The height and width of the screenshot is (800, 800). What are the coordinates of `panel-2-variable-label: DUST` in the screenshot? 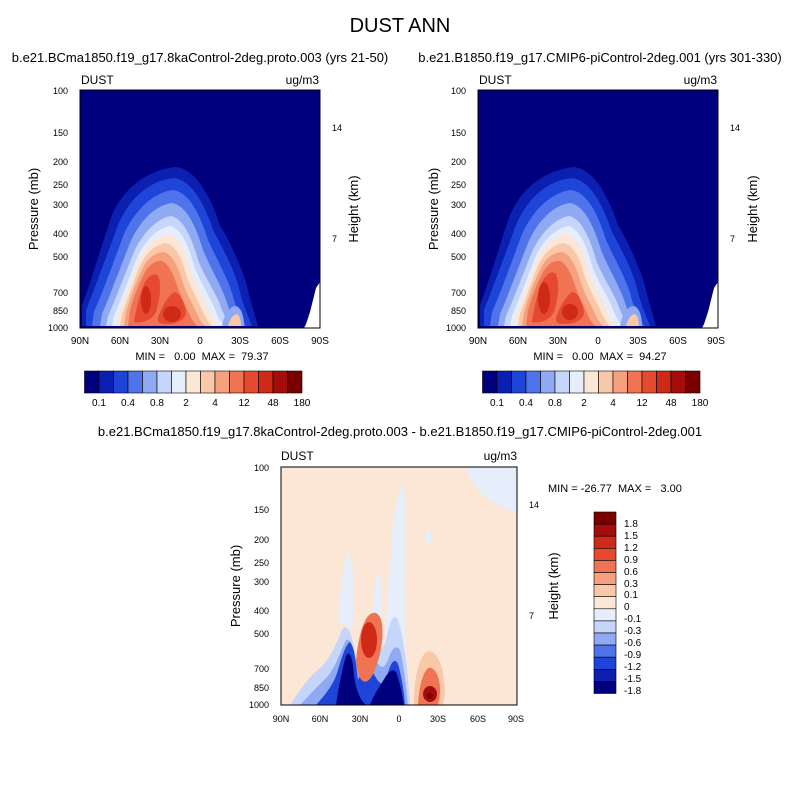 It's located at (495, 80).